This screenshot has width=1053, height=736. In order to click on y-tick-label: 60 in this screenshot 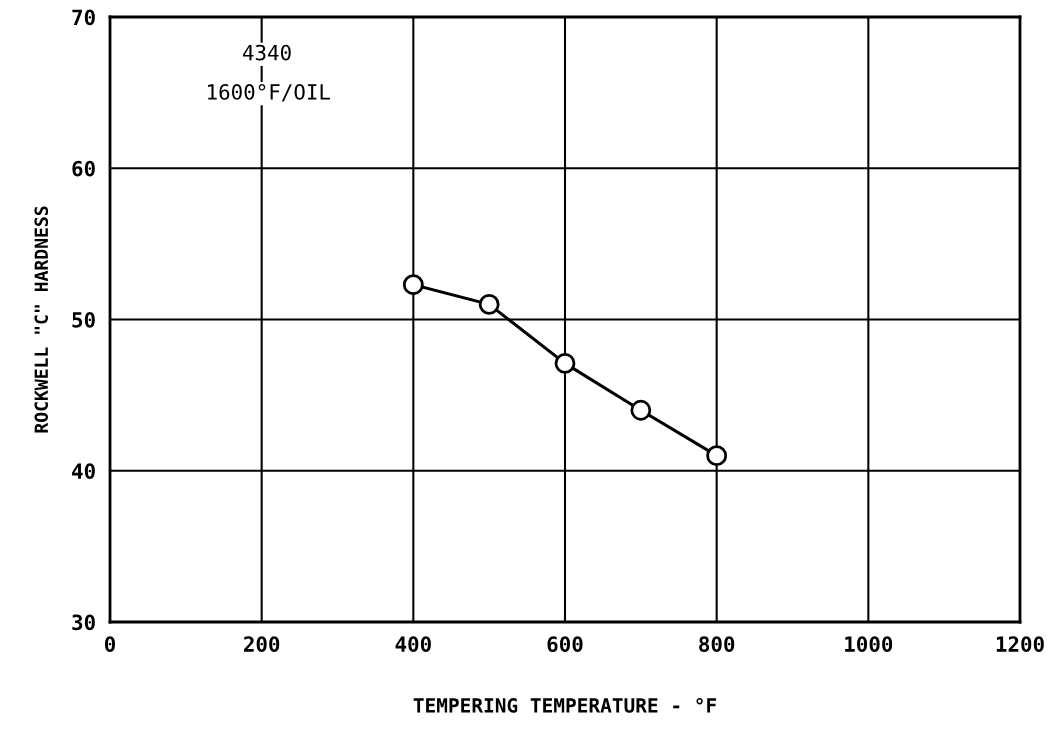, I will do `click(83, 168)`.